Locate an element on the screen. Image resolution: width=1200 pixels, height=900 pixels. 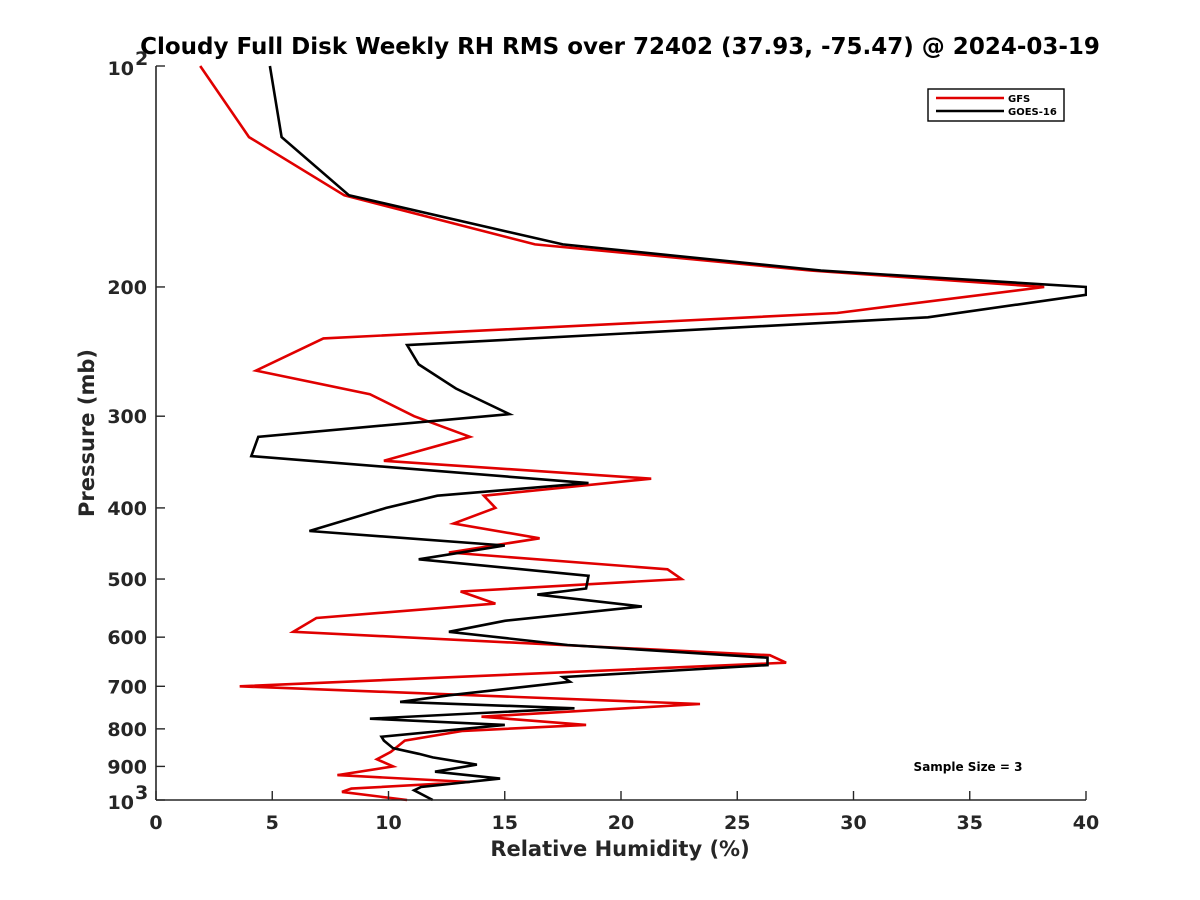
y-tick-label: 500 is located at coordinates (127, 580).